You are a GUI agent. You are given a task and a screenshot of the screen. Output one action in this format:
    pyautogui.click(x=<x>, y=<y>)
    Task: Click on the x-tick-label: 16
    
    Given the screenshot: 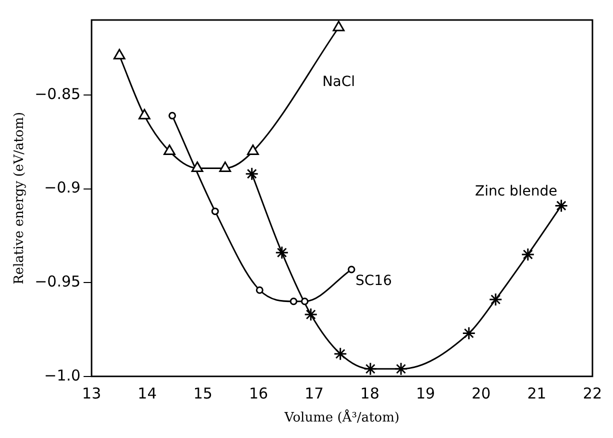 What is the action you would take?
    pyautogui.click(x=258, y=393)
    